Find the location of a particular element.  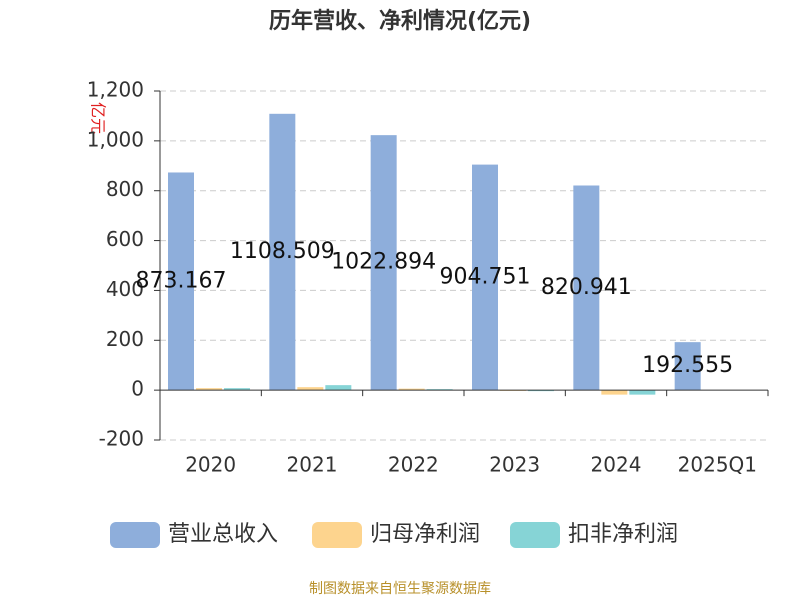

x-tick-label: 2020 is located at coordinates (210, 465).